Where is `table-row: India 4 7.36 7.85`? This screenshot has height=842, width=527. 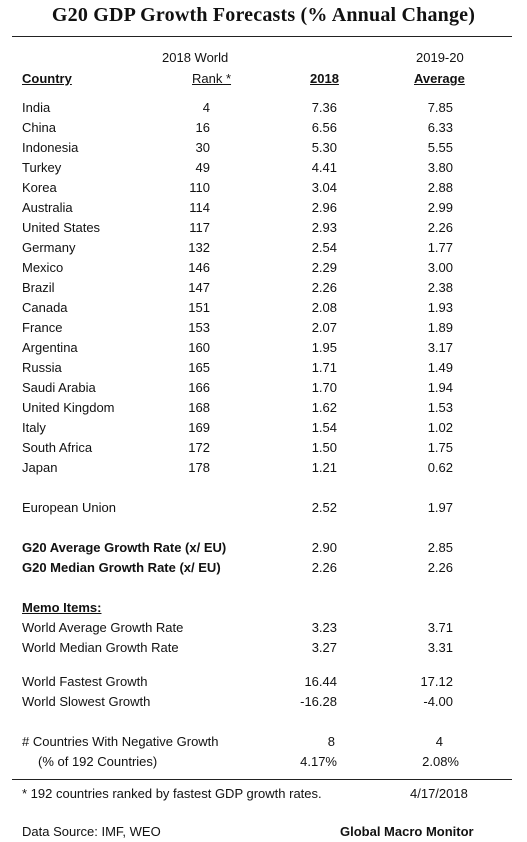
table-row: India 4 7.36 7.85 is located at coordinates (263, 110).